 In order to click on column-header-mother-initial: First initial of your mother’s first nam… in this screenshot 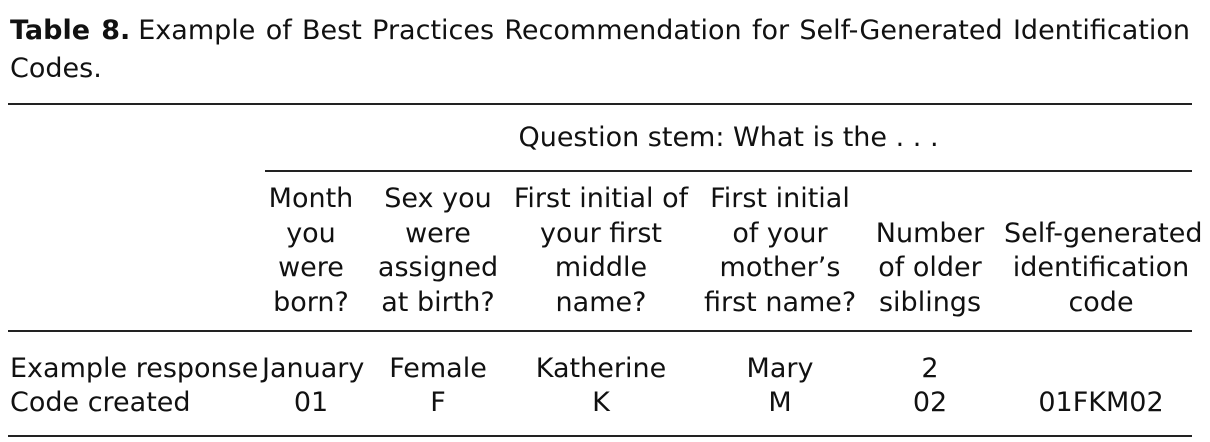, I will do `click(780, 250)`.